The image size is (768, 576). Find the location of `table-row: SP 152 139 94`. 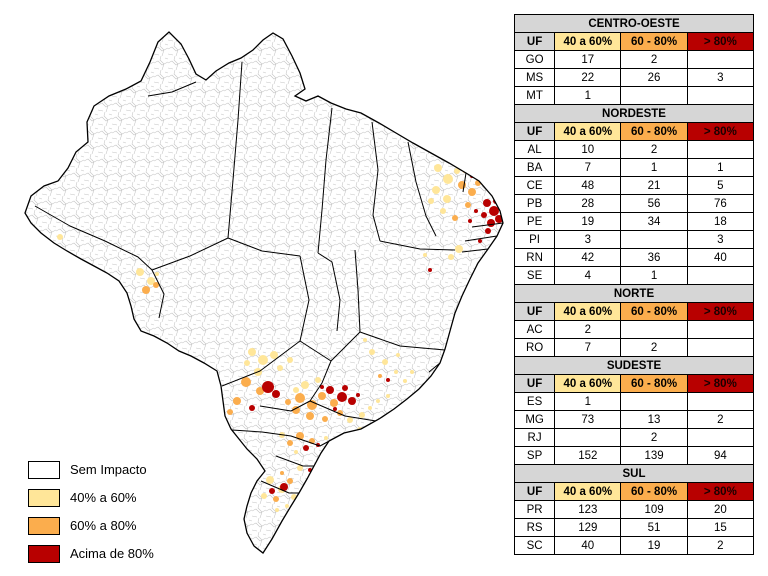

table-row: SP 152 139 94 is located at coordinates (634, 455).